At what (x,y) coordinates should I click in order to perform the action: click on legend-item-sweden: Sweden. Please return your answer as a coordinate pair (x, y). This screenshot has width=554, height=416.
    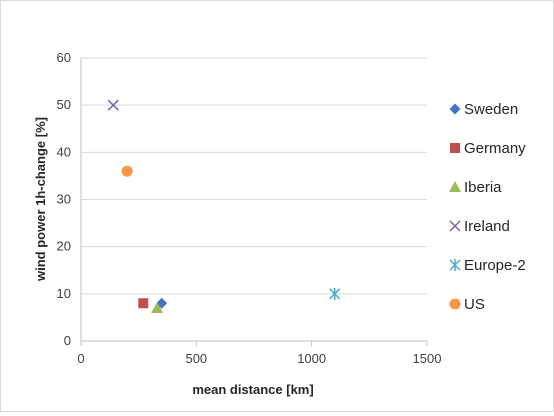
    Looking at the image, I should click on (483, 109).